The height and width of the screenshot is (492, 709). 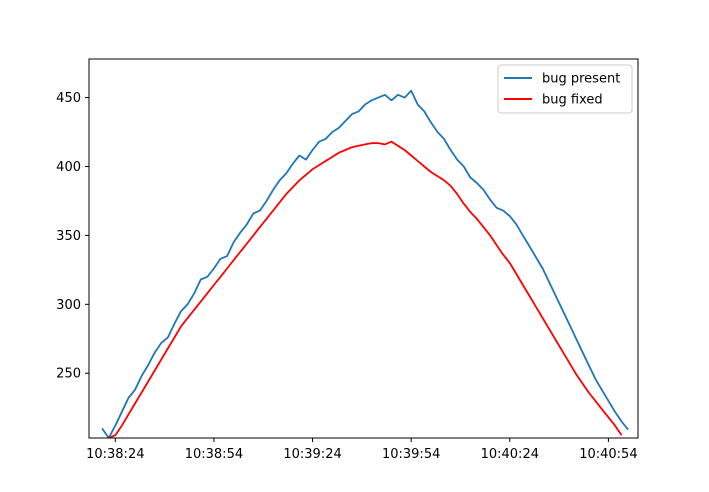 What do you see at coordinates (581, 79) in the screenshot?
I see `legend-label-bug-present: bug present` at bounding box center [581, 79].